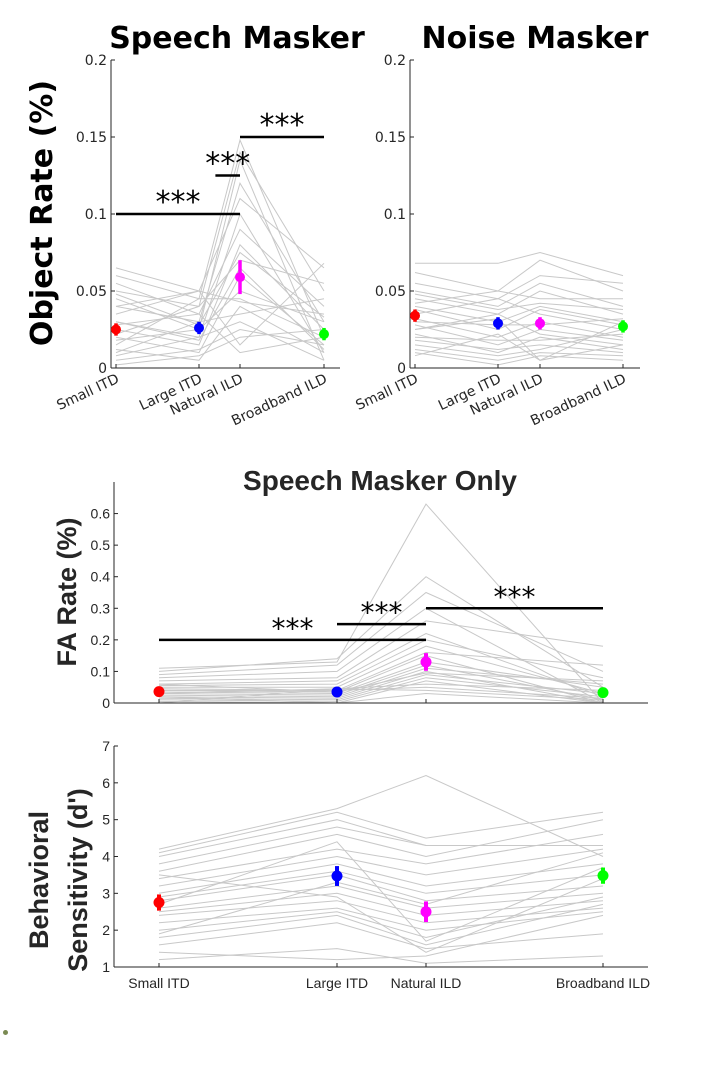 This screenshot has height=1074, width=715. I want to click on x-tick-label: Natural ILD, so click(426, 983).